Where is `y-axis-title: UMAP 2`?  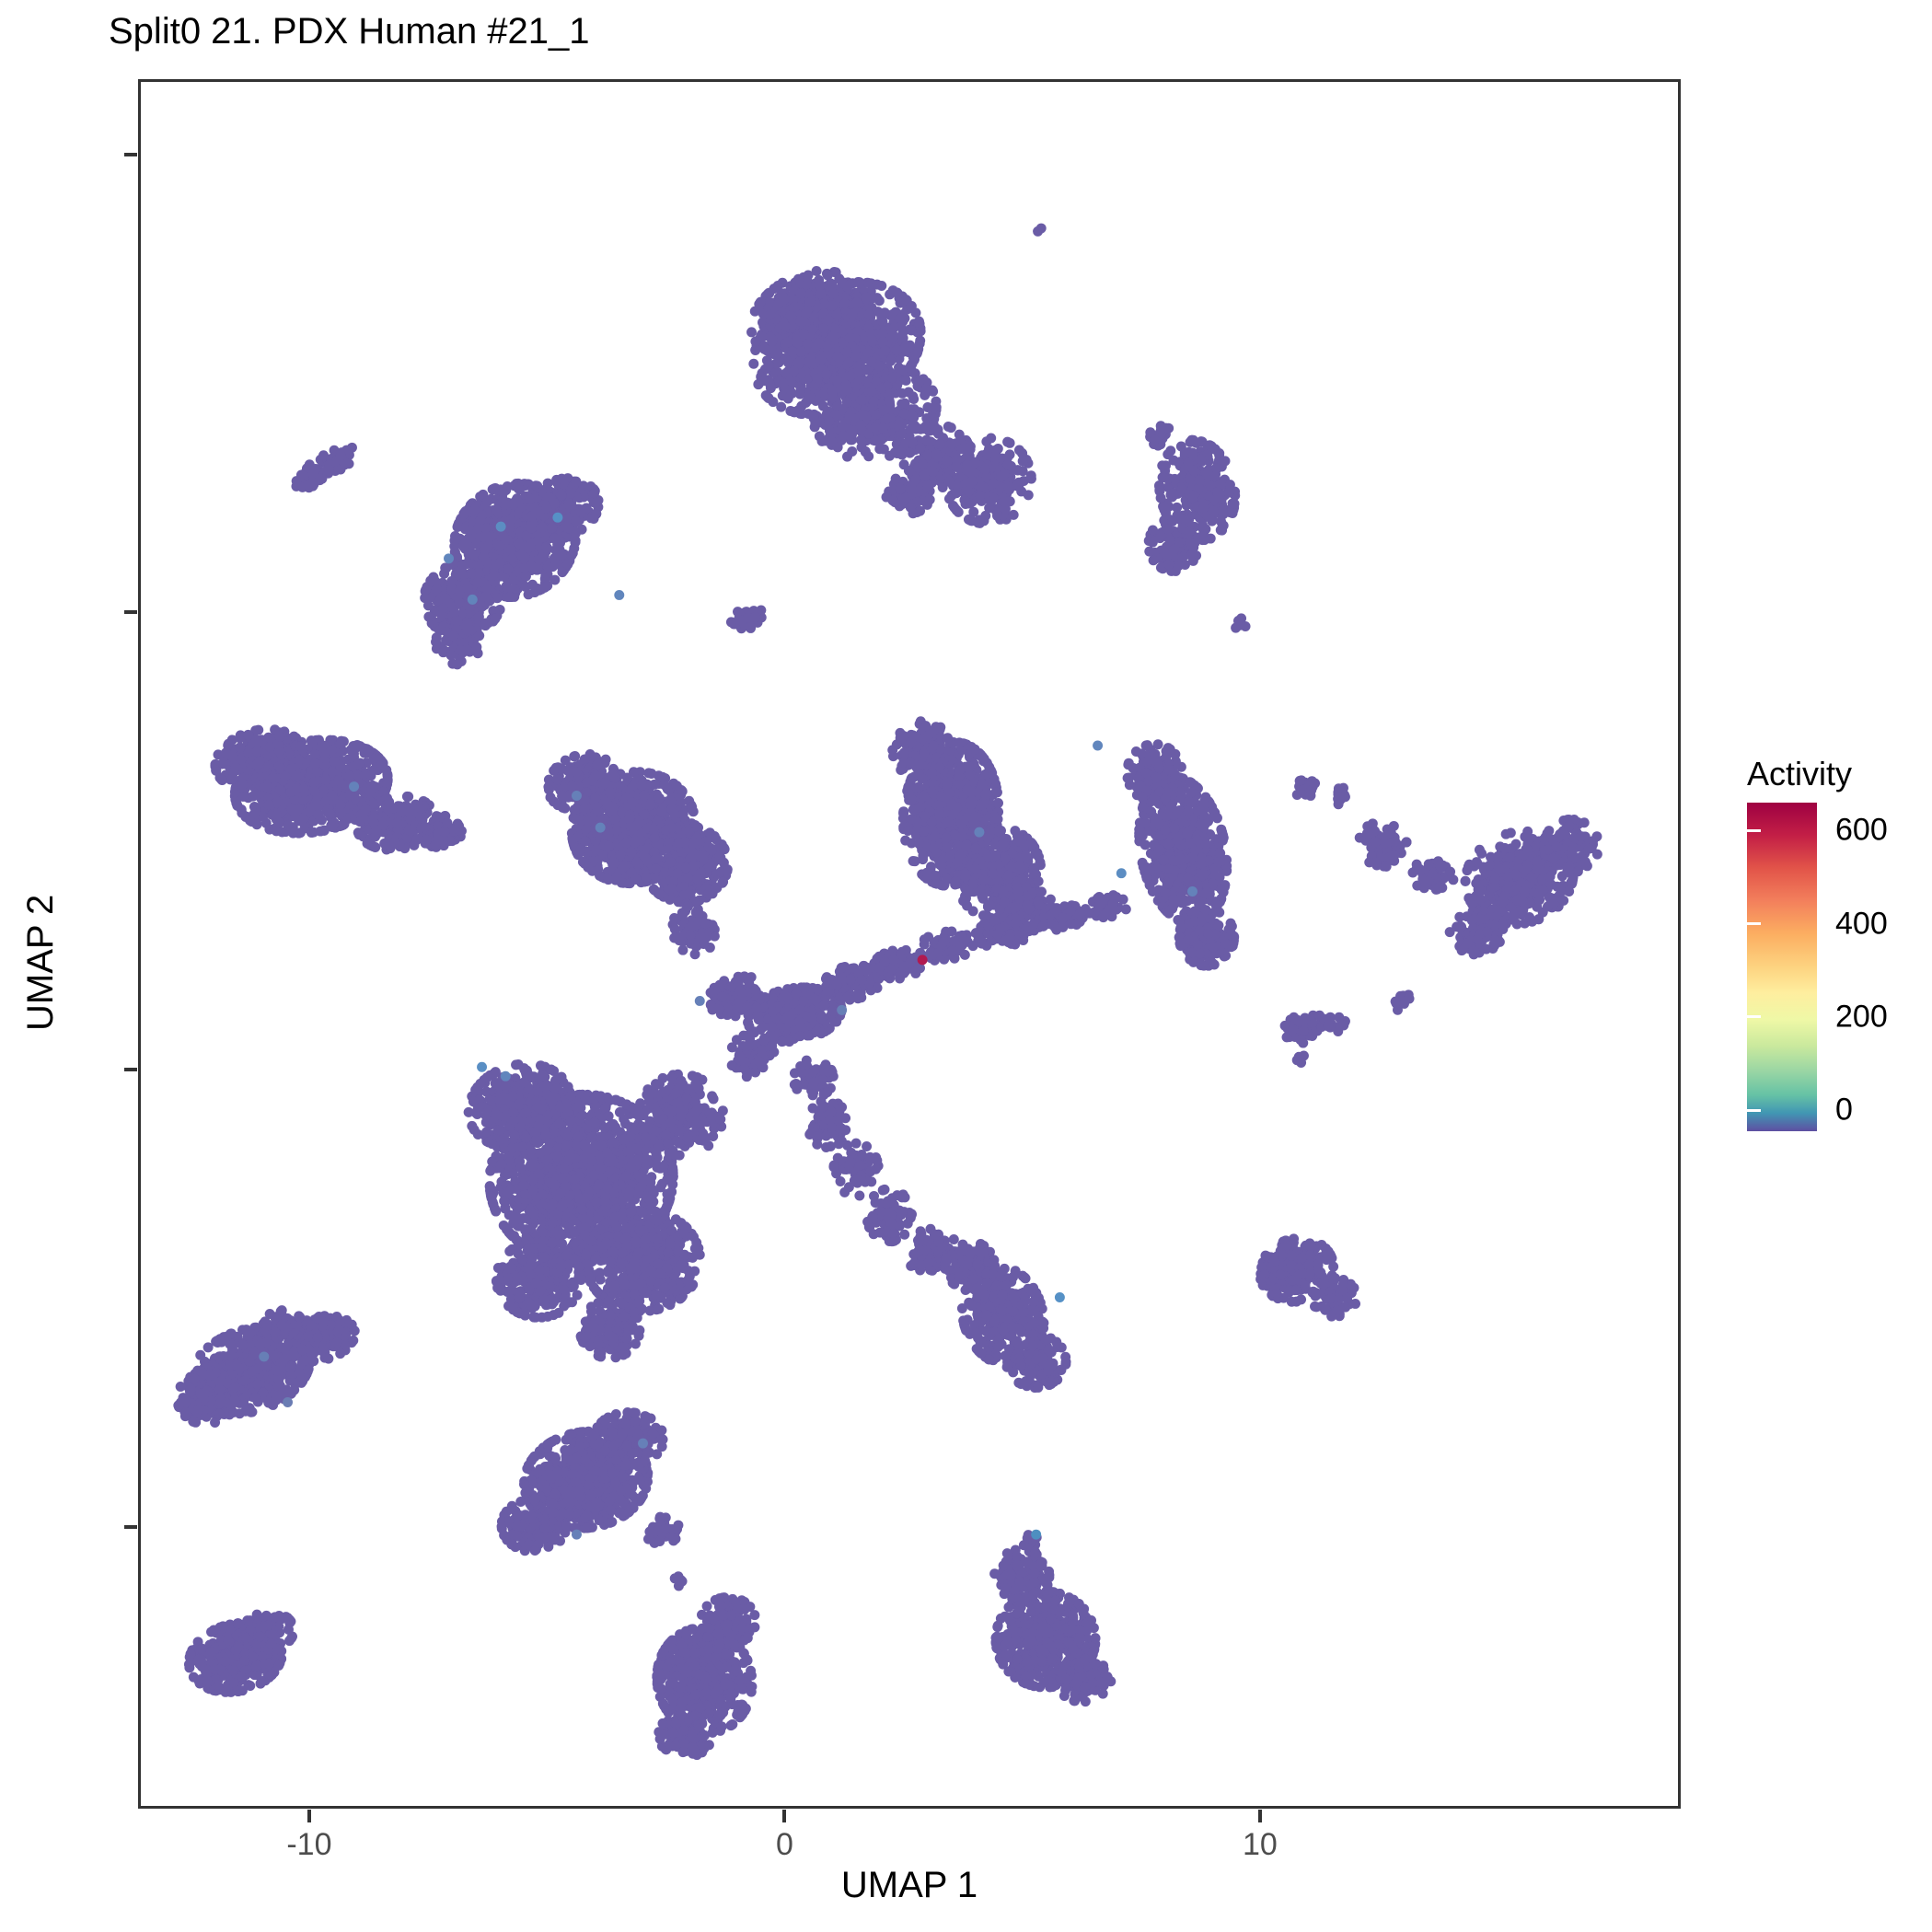 y-axis-title: UMAP 2 is located at coordinates (40, 963).